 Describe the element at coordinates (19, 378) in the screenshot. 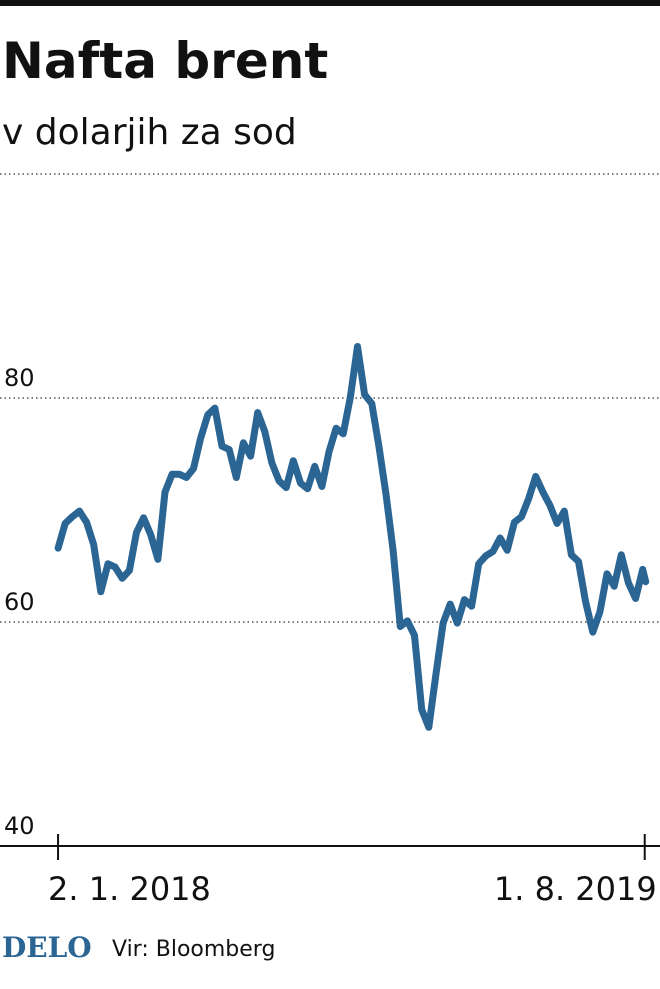

I see `y-tick-label: 80` at that location.